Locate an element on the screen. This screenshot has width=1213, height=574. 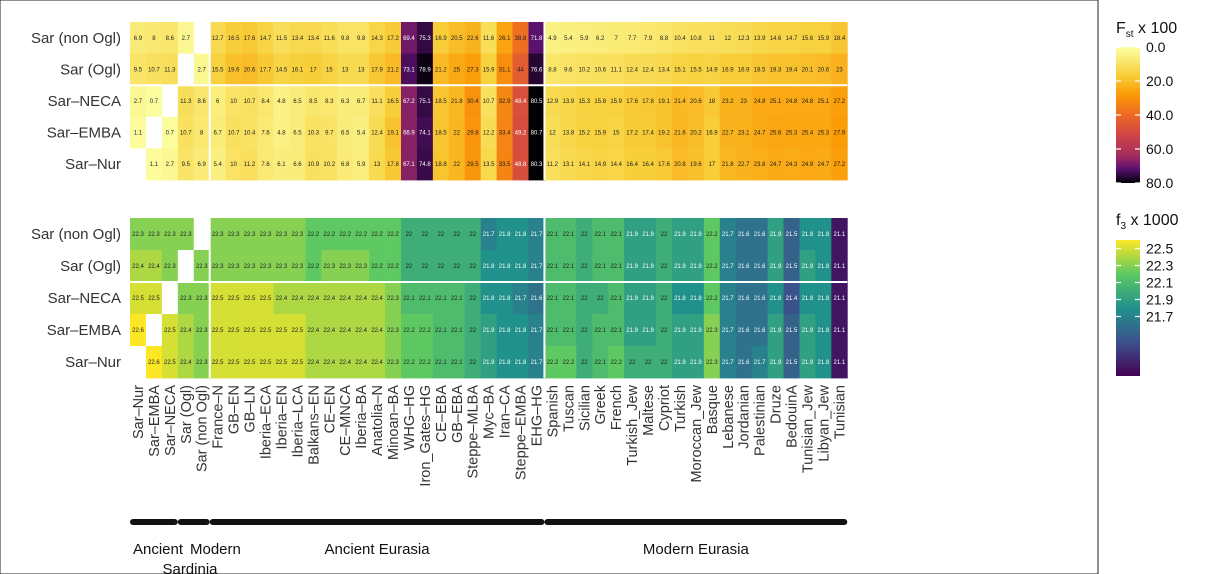
fst-cell-value: 14.4 is located at coordinates (616, 165).